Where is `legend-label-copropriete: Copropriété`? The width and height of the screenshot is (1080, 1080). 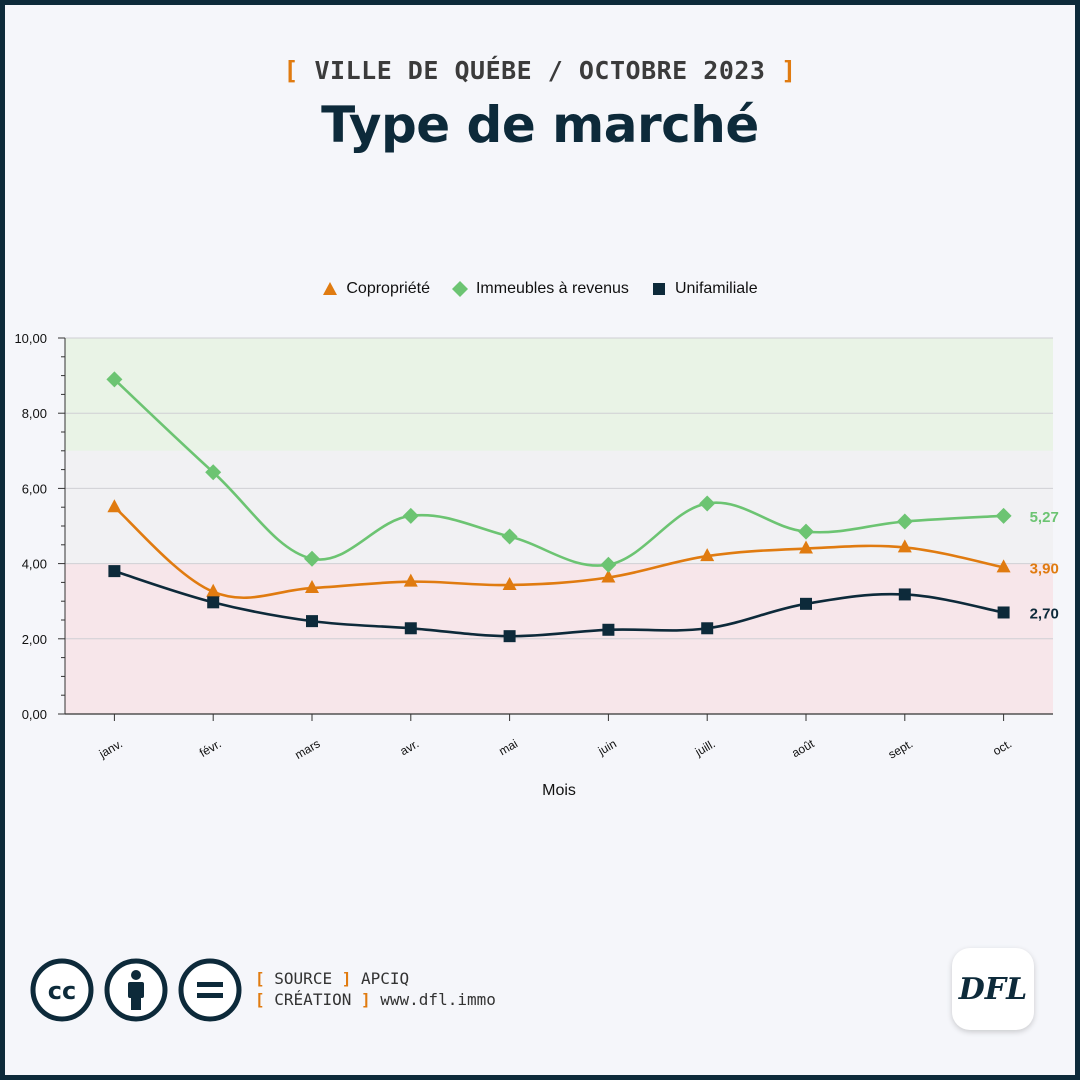
legend-label-copropriete: Copropriété is located at coordinates (388, 288).